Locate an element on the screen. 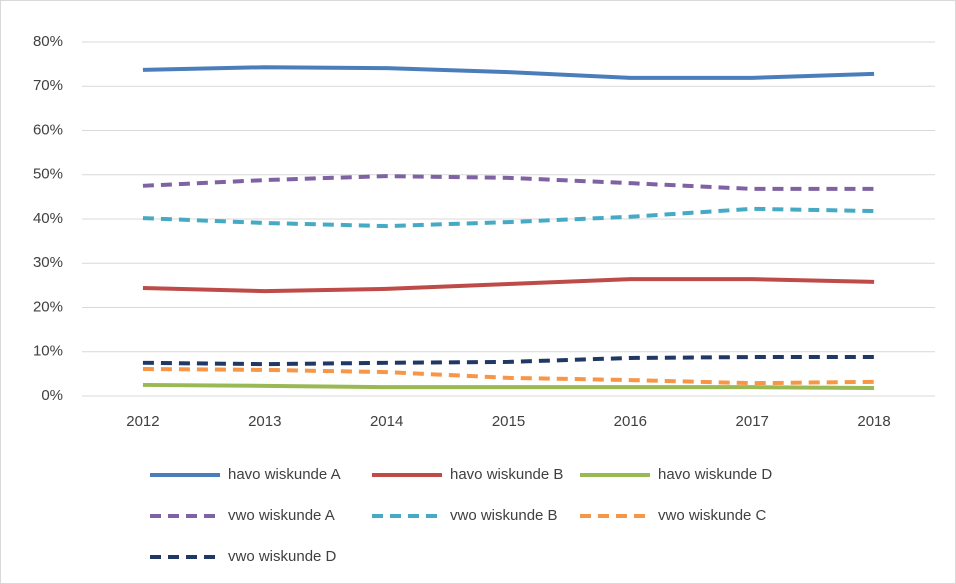 The height and width of the screenshot is (584, 956). legend-label: vwo wiskunde A is located at coordinates (281, 515).